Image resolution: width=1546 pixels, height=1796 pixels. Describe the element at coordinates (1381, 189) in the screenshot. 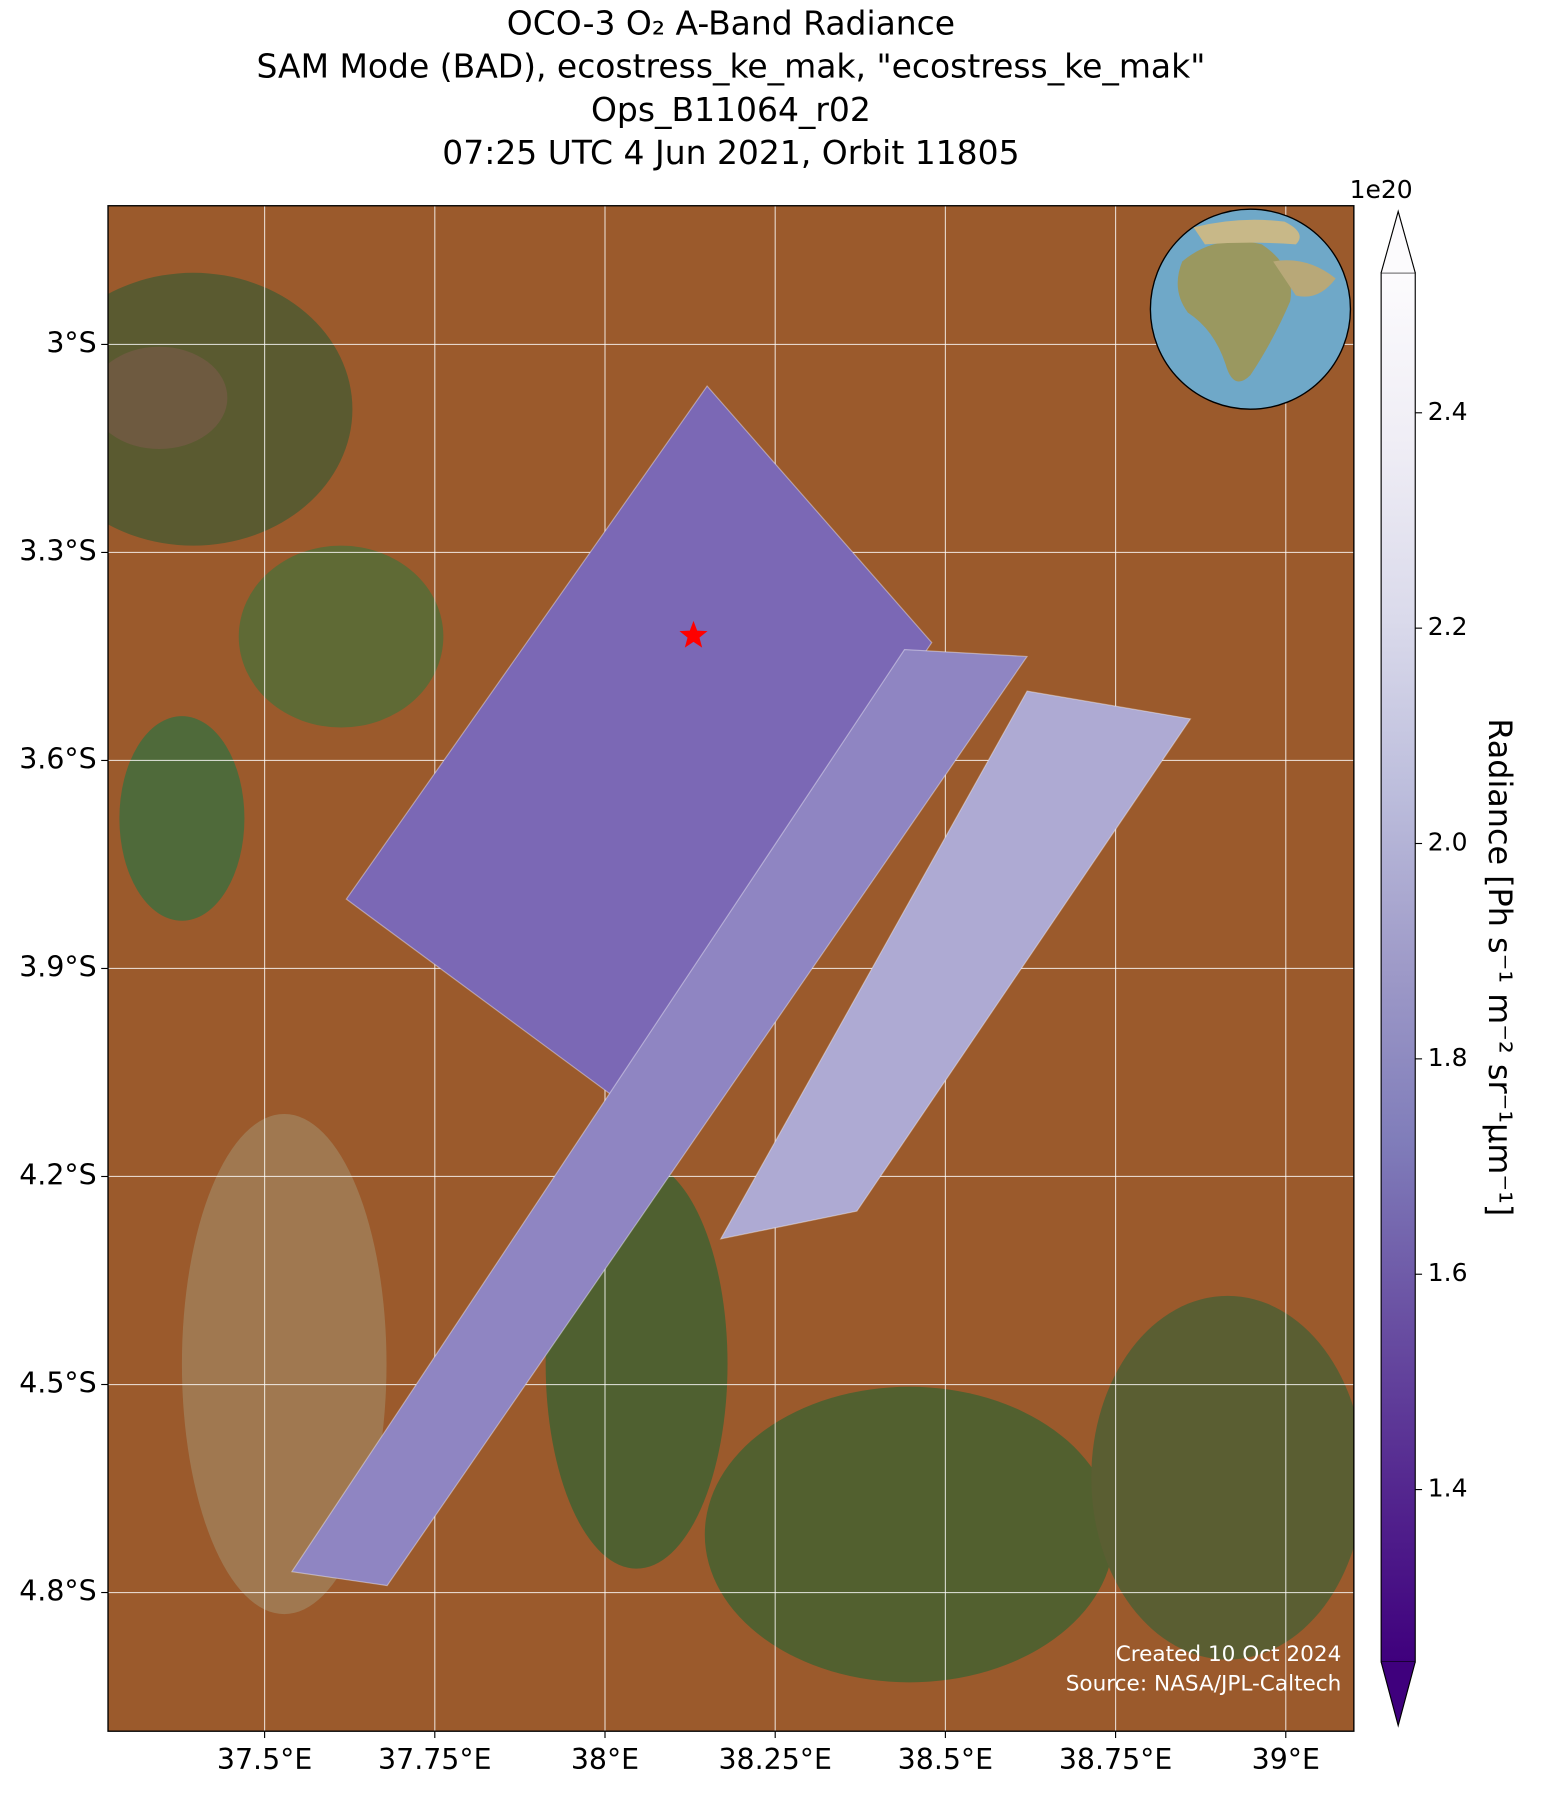

I see `colorbar-offset: 1e20` at that location.